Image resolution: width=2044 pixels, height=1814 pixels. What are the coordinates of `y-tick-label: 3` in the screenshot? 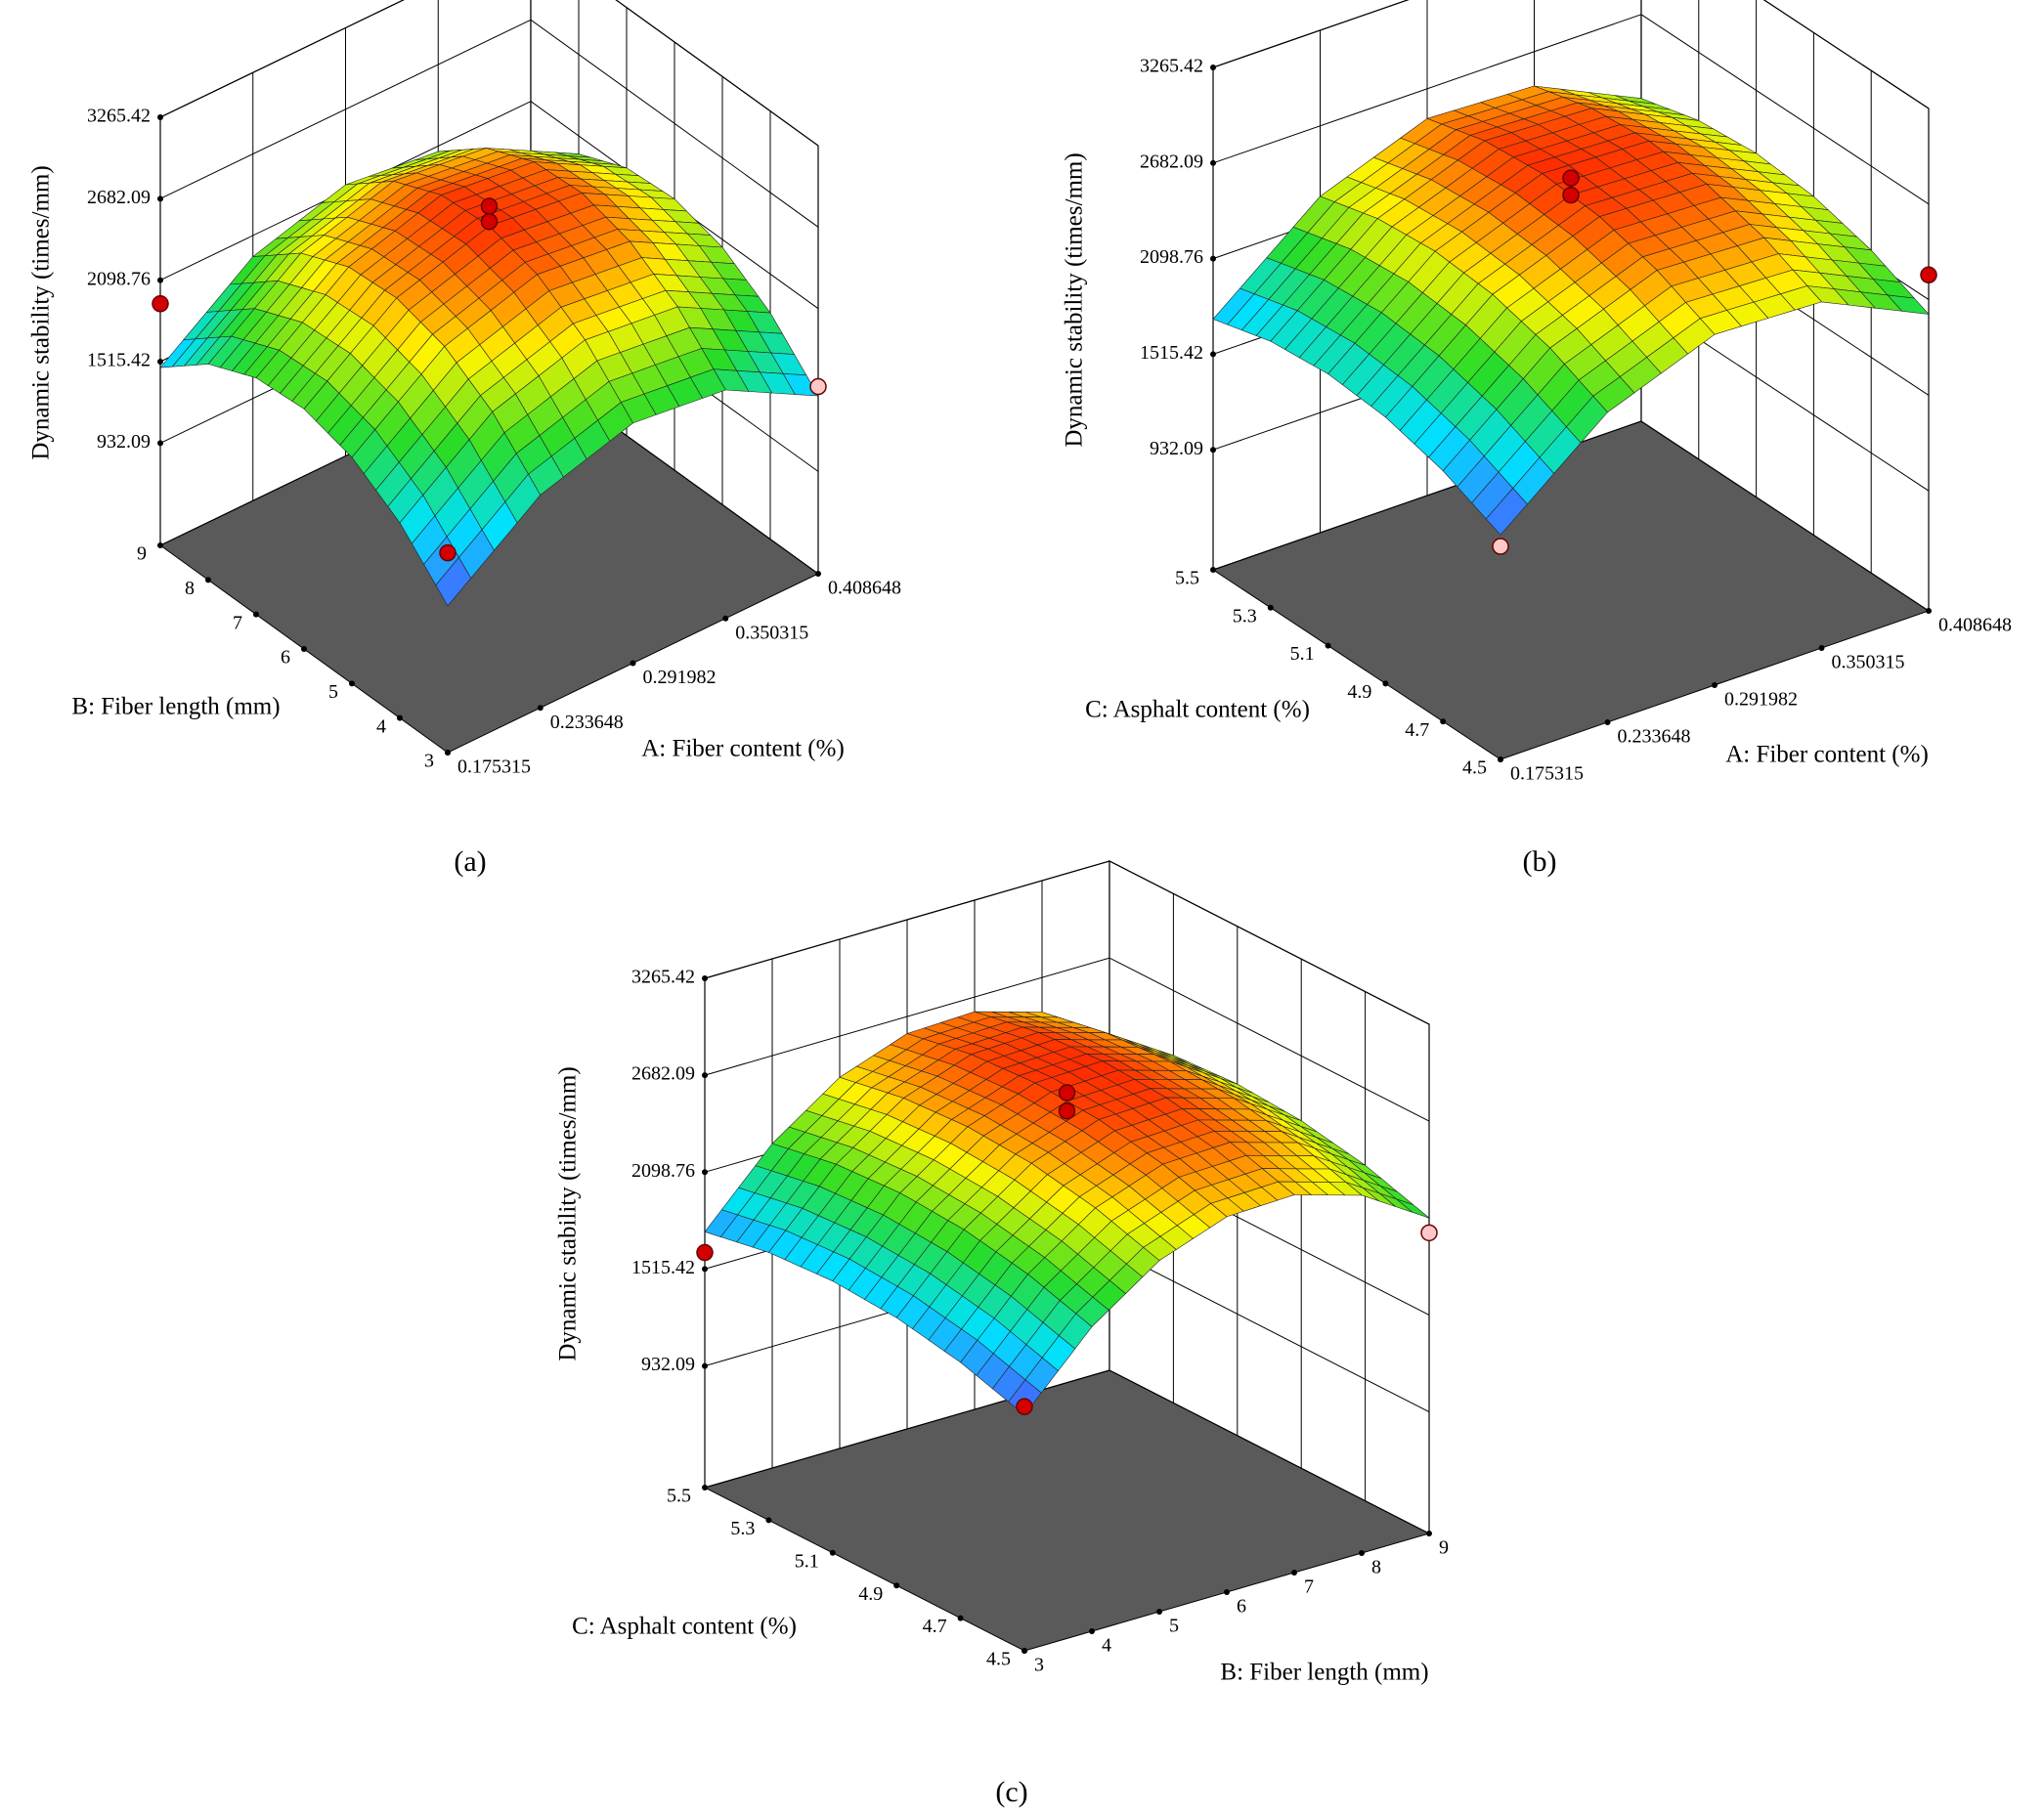 It's located at (429, 761).